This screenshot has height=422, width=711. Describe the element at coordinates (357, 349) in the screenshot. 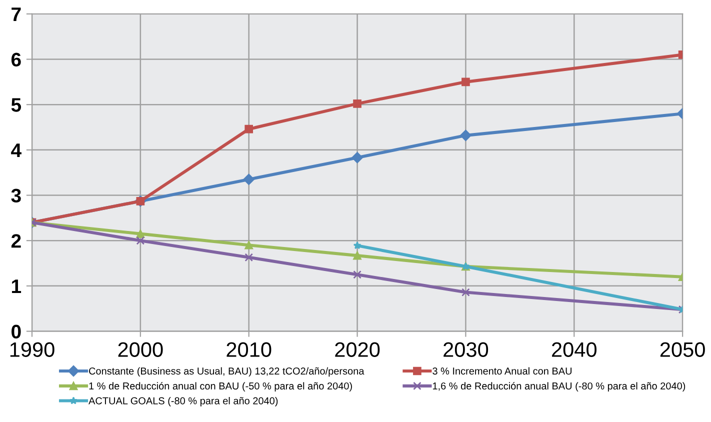

I see `x-tick-label: 2020` at that location.